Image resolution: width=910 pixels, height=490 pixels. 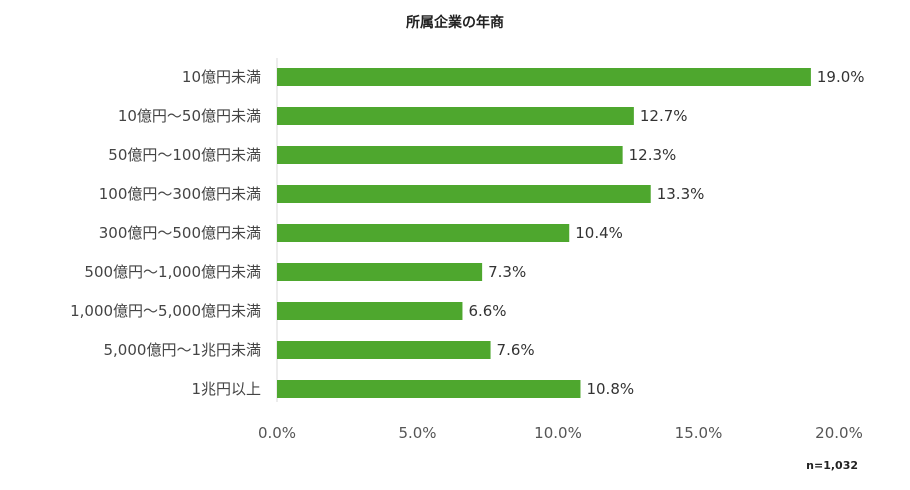 What do you see at coordinates (184, 155) in the screenshot?
I see `category-label: 50億円～100億円未満` at bounding box center [184, 155].